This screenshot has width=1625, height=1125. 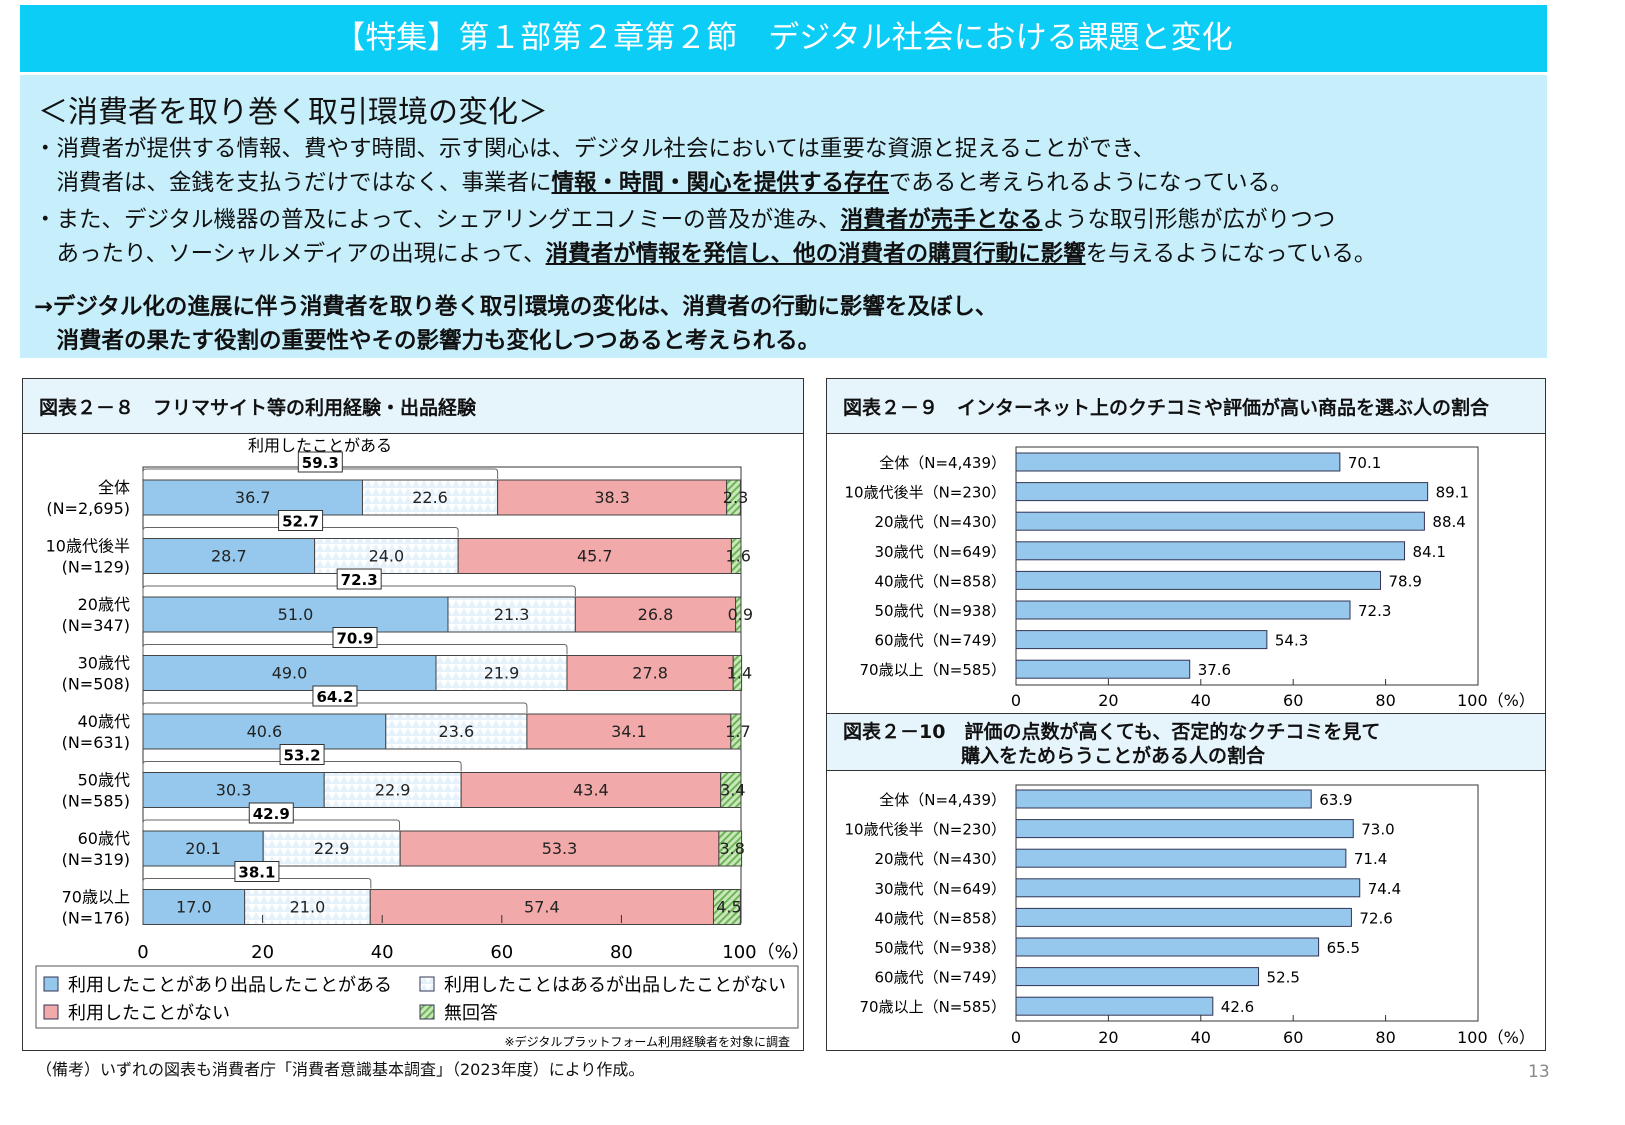 What do you see at coordinates (1335, 800) in the screenshot?
I see `data-label: 63.9` at bounding box center [1335, 800].